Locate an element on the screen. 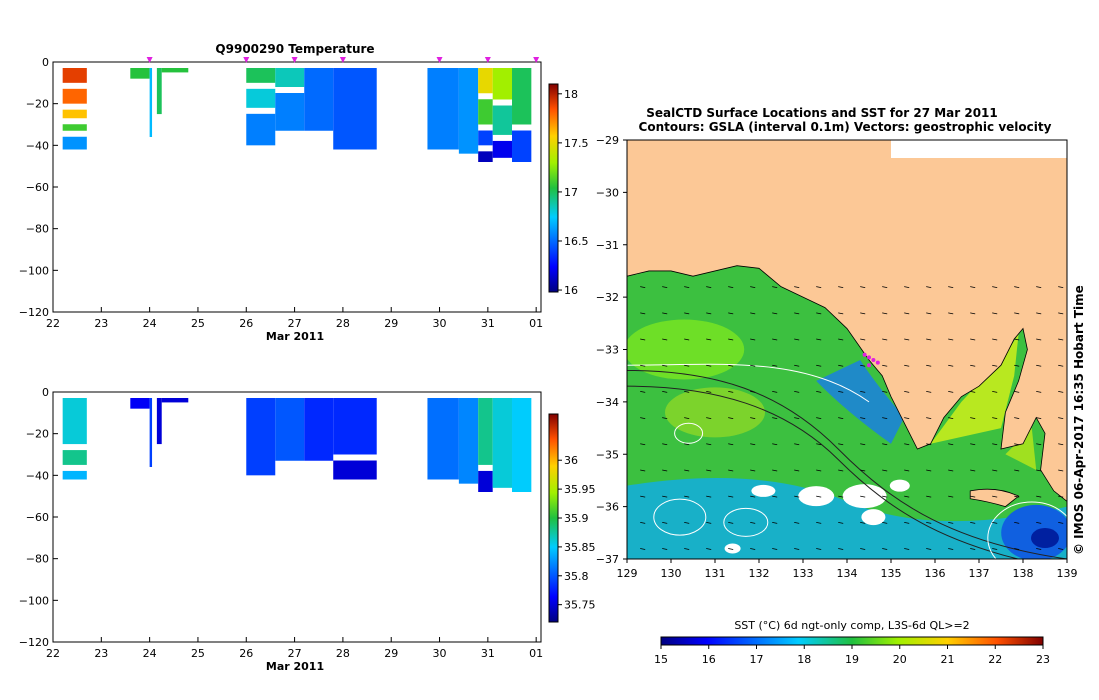 This screenshot has height=700, width=1099. x-tick-label: 25 is located at coordinates (198, 653).